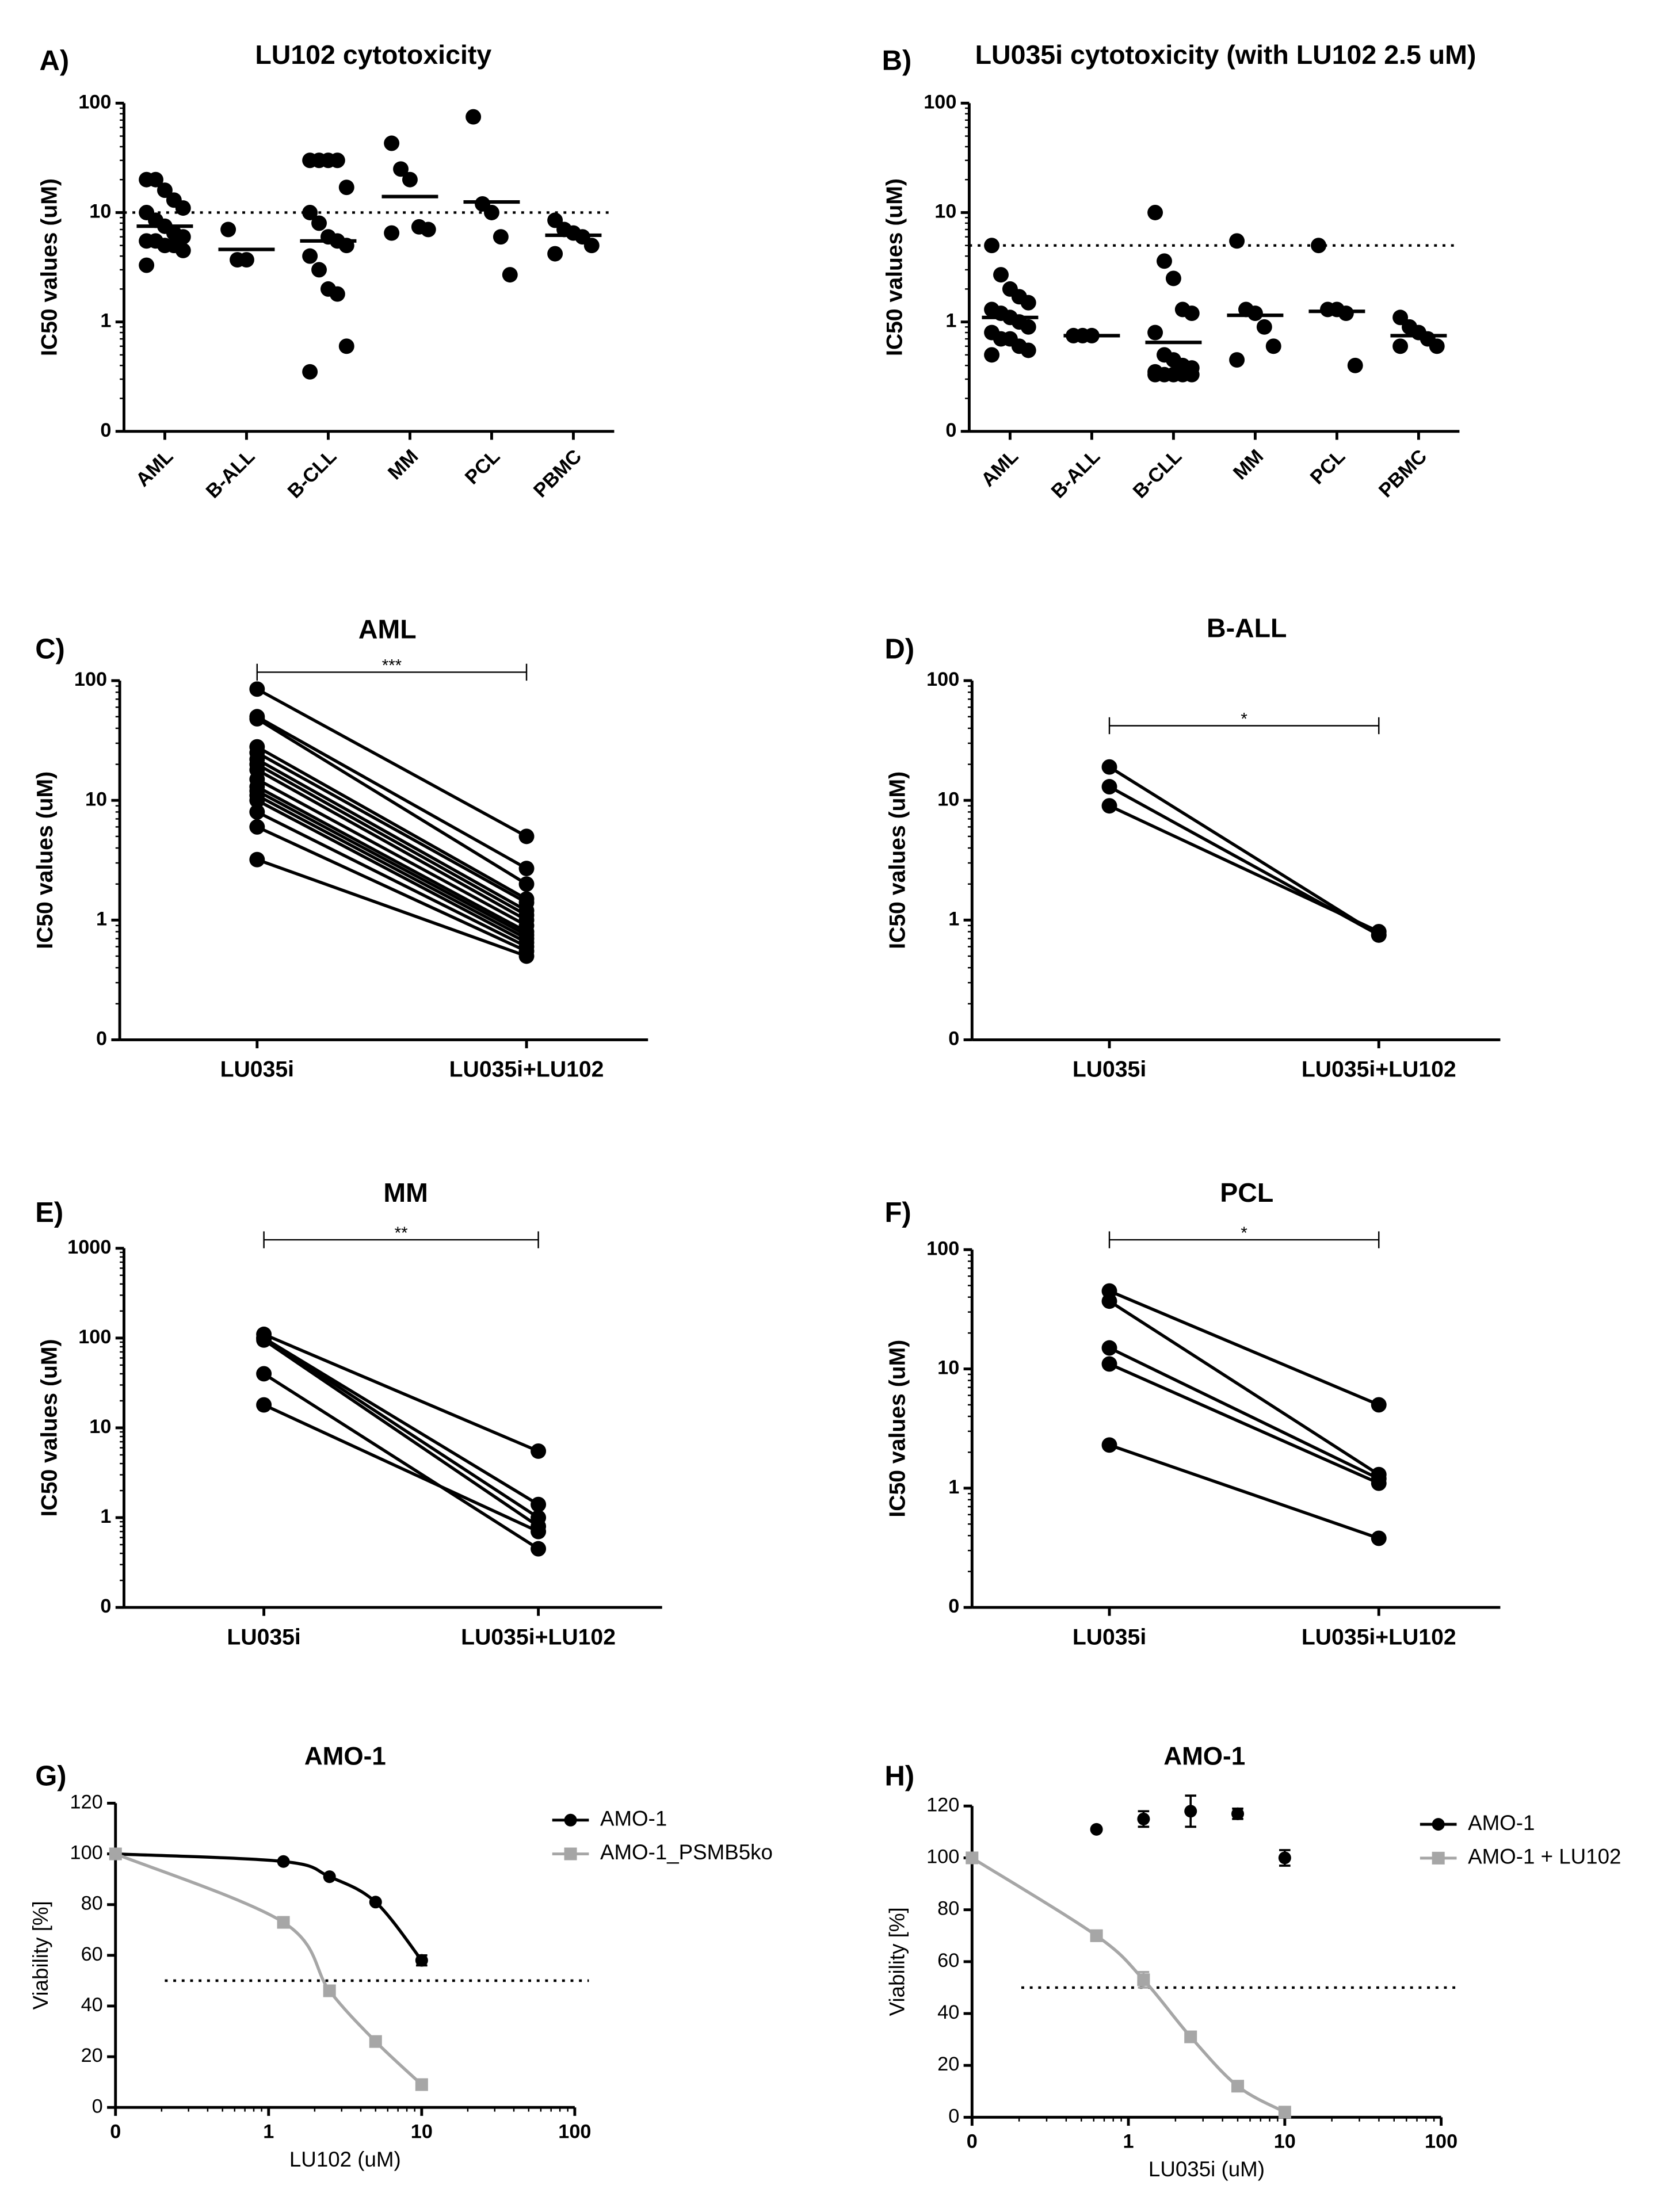 The height and width of the screenshot is (2212, 1675). What do you see at coordinates (50, 1775) in the screenshot?
I see `panel-label: G)` at bounding box center [50, 1775].